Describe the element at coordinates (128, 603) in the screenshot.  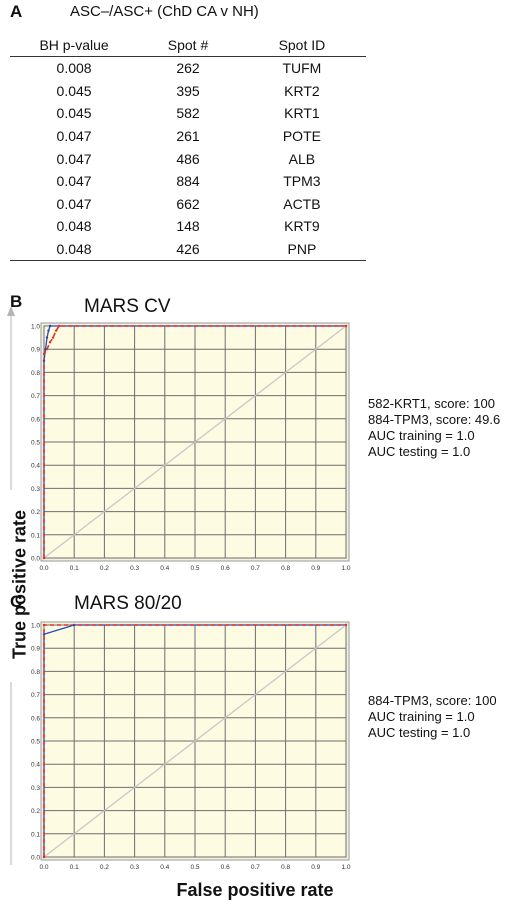
I see `panel-c-title: MARS 80/20` at that location.